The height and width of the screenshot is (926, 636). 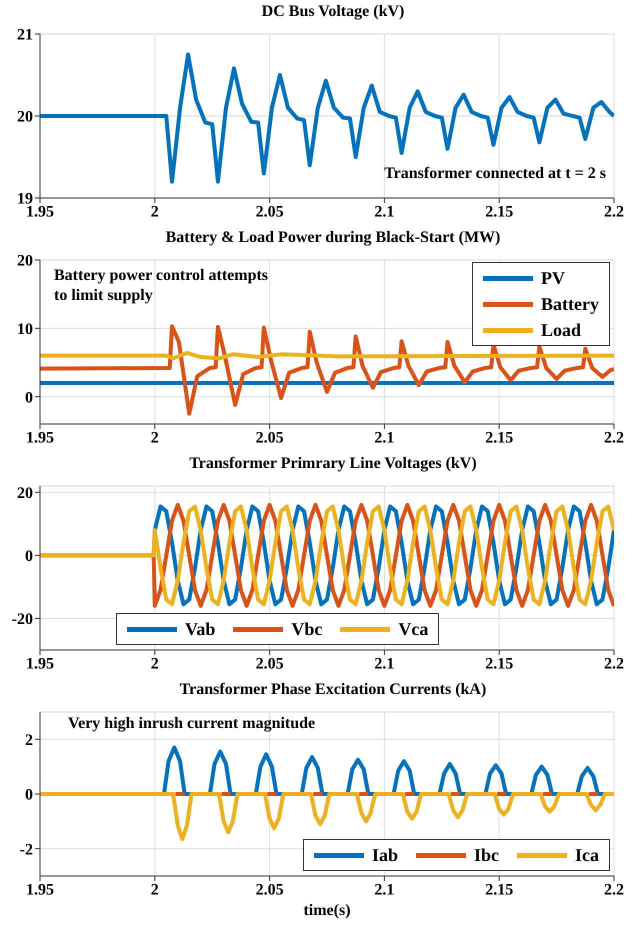 I want to click on annotation: Battery power control attempts to limit supply, so click(x=161, y=286).